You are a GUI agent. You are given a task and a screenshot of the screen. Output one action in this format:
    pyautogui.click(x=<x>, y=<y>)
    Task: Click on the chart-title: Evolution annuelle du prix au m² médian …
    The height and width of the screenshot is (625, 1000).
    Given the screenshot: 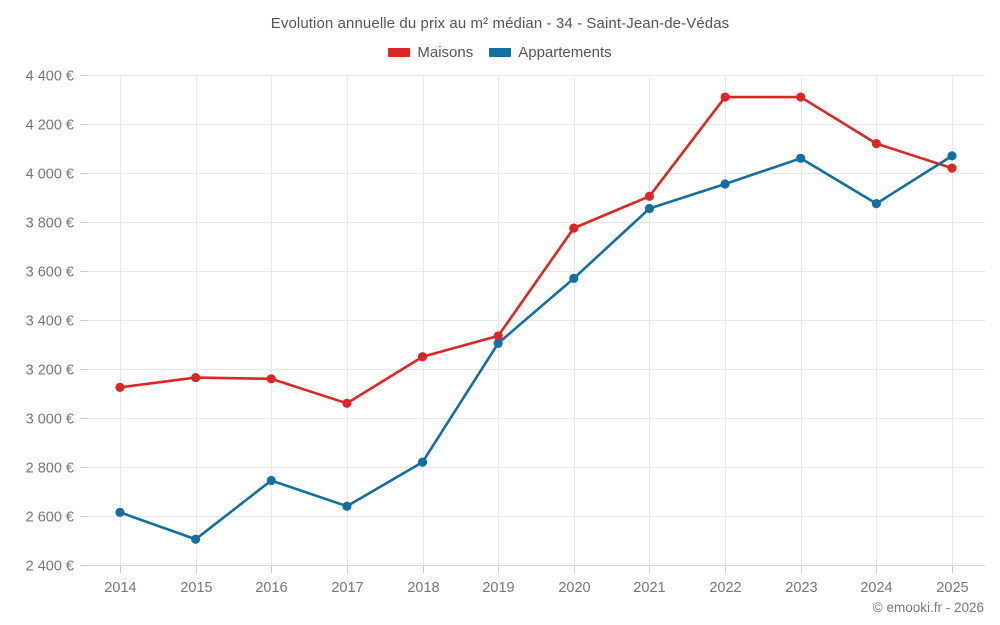 What is the action you would take?
    pyautogui.click(x=500, y=23)
    